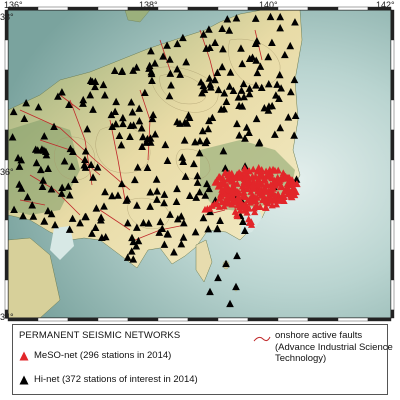 This screenshot has height=400, width=400. I want to click on lon-tick-label: 140°, so click(268, 5).